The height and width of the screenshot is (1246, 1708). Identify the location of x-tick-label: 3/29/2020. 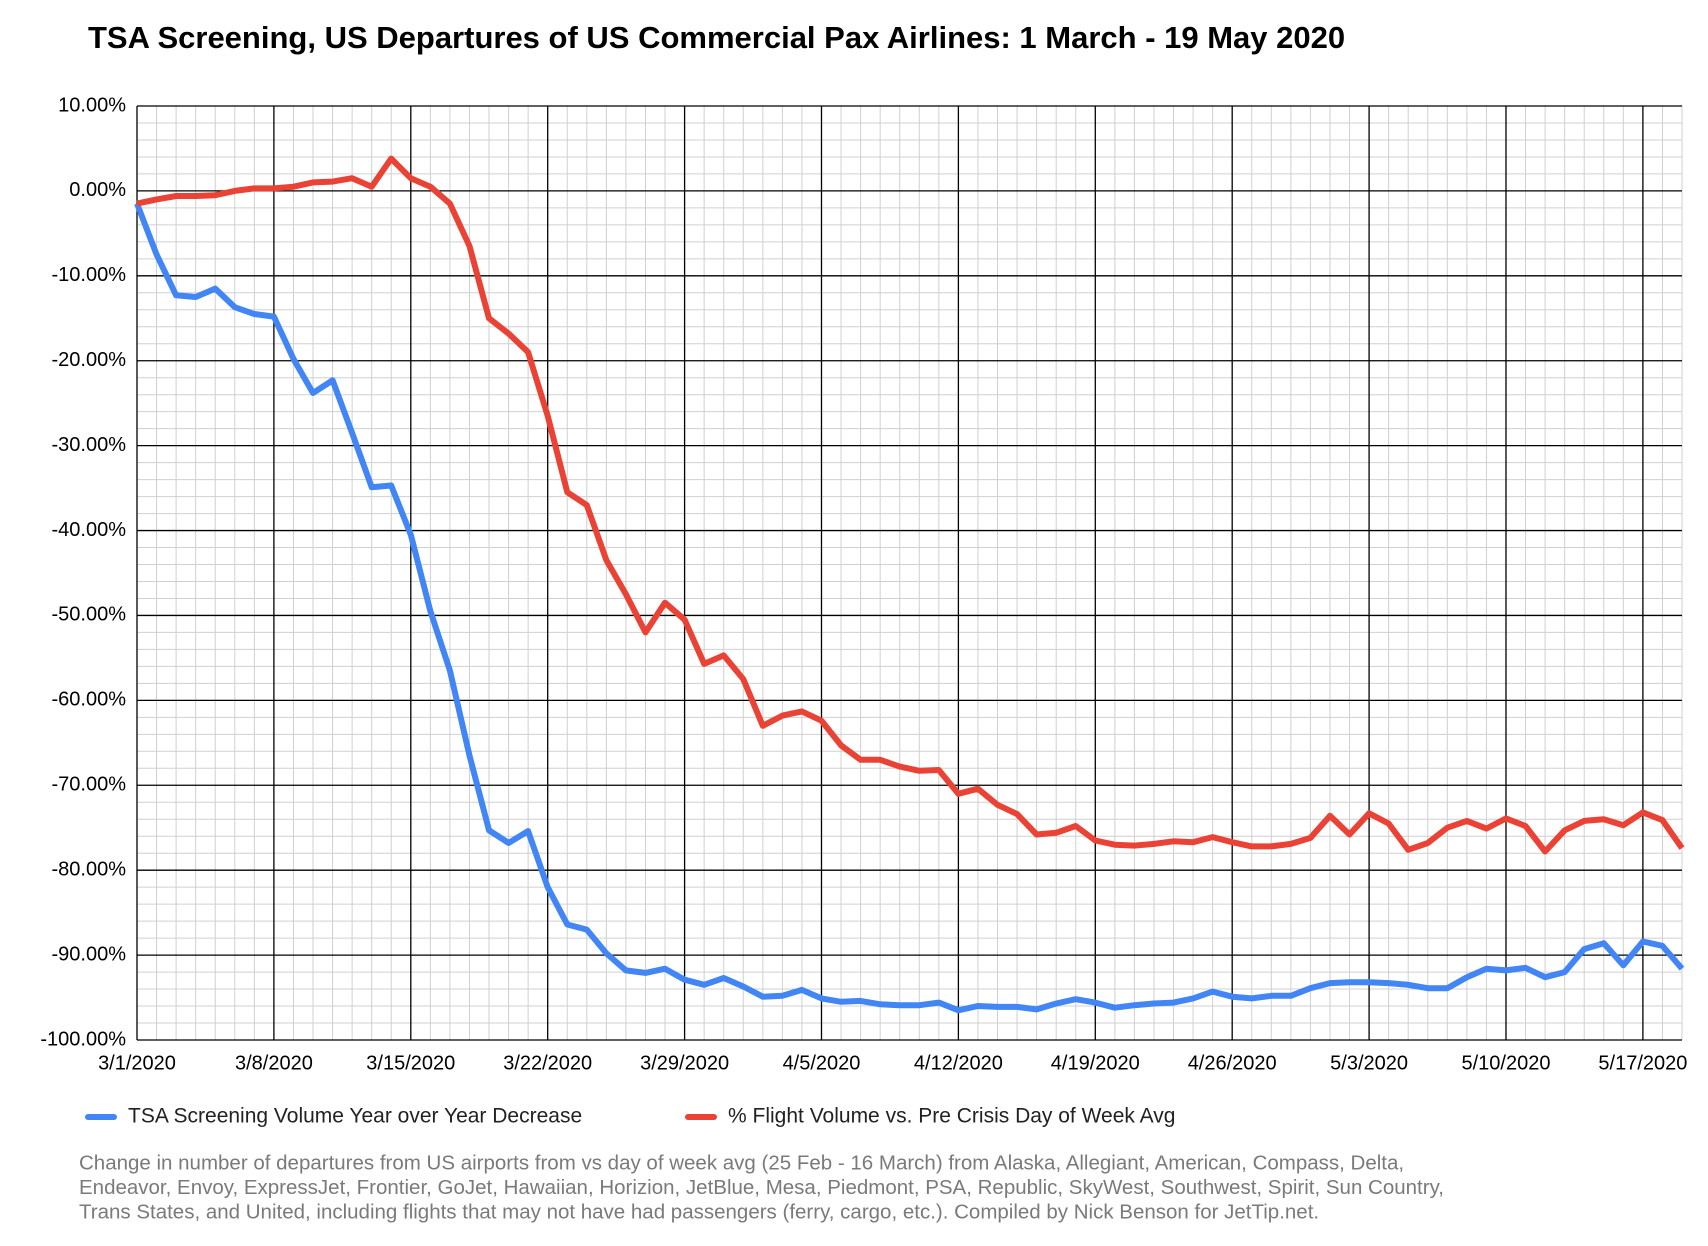
(684, 1063).